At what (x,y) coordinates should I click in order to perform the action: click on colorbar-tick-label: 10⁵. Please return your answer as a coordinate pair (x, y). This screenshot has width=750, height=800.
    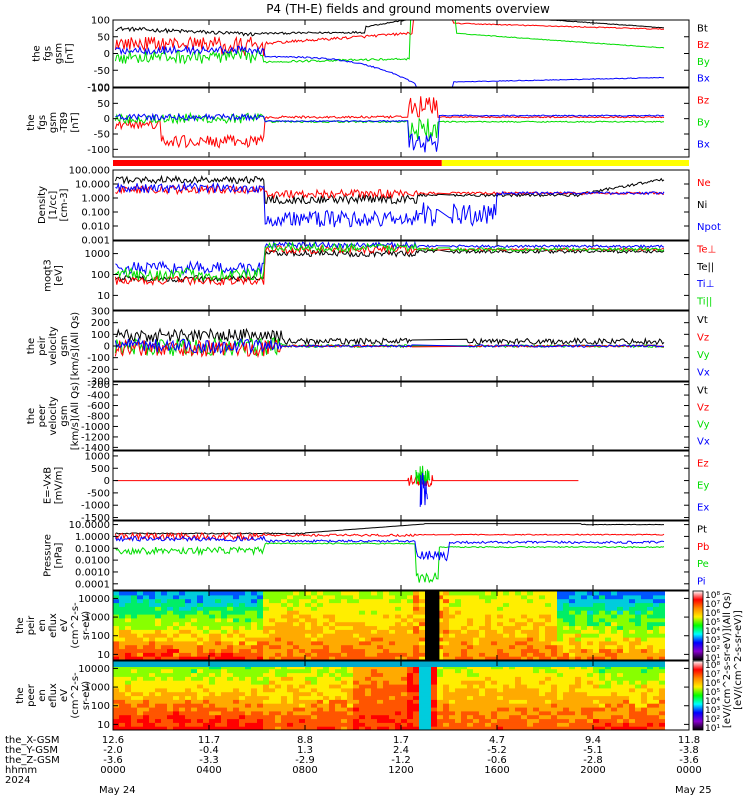
    Looking at the image, I should click on (712, 623).